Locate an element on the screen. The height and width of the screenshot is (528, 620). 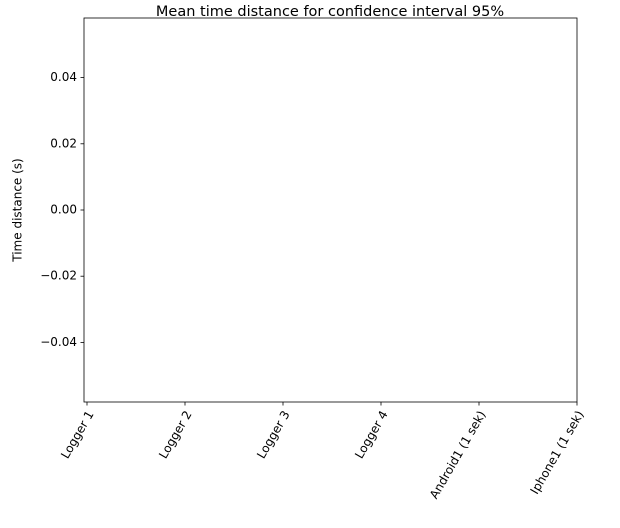
x-tick-label: Logger 2 is located at coordinates (175, 434).